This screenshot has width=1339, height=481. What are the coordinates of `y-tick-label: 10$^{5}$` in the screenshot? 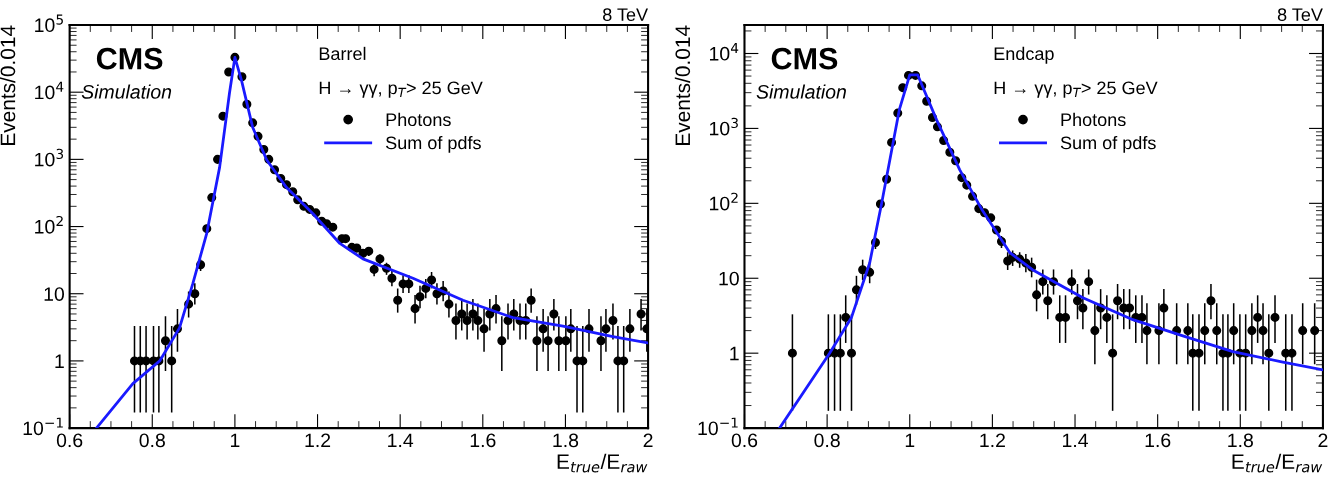 It's located at (49, 23).